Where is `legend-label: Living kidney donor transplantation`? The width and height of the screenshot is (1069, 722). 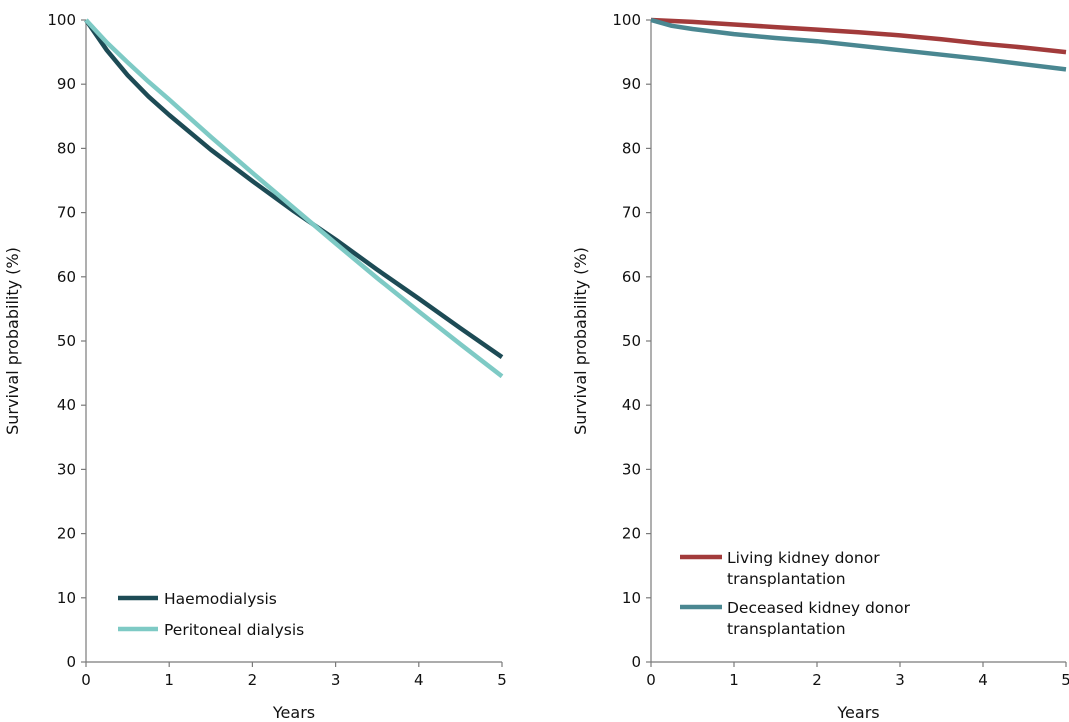 legend-label: Living kidney donor transplantation is located at coordinates (803, 568).